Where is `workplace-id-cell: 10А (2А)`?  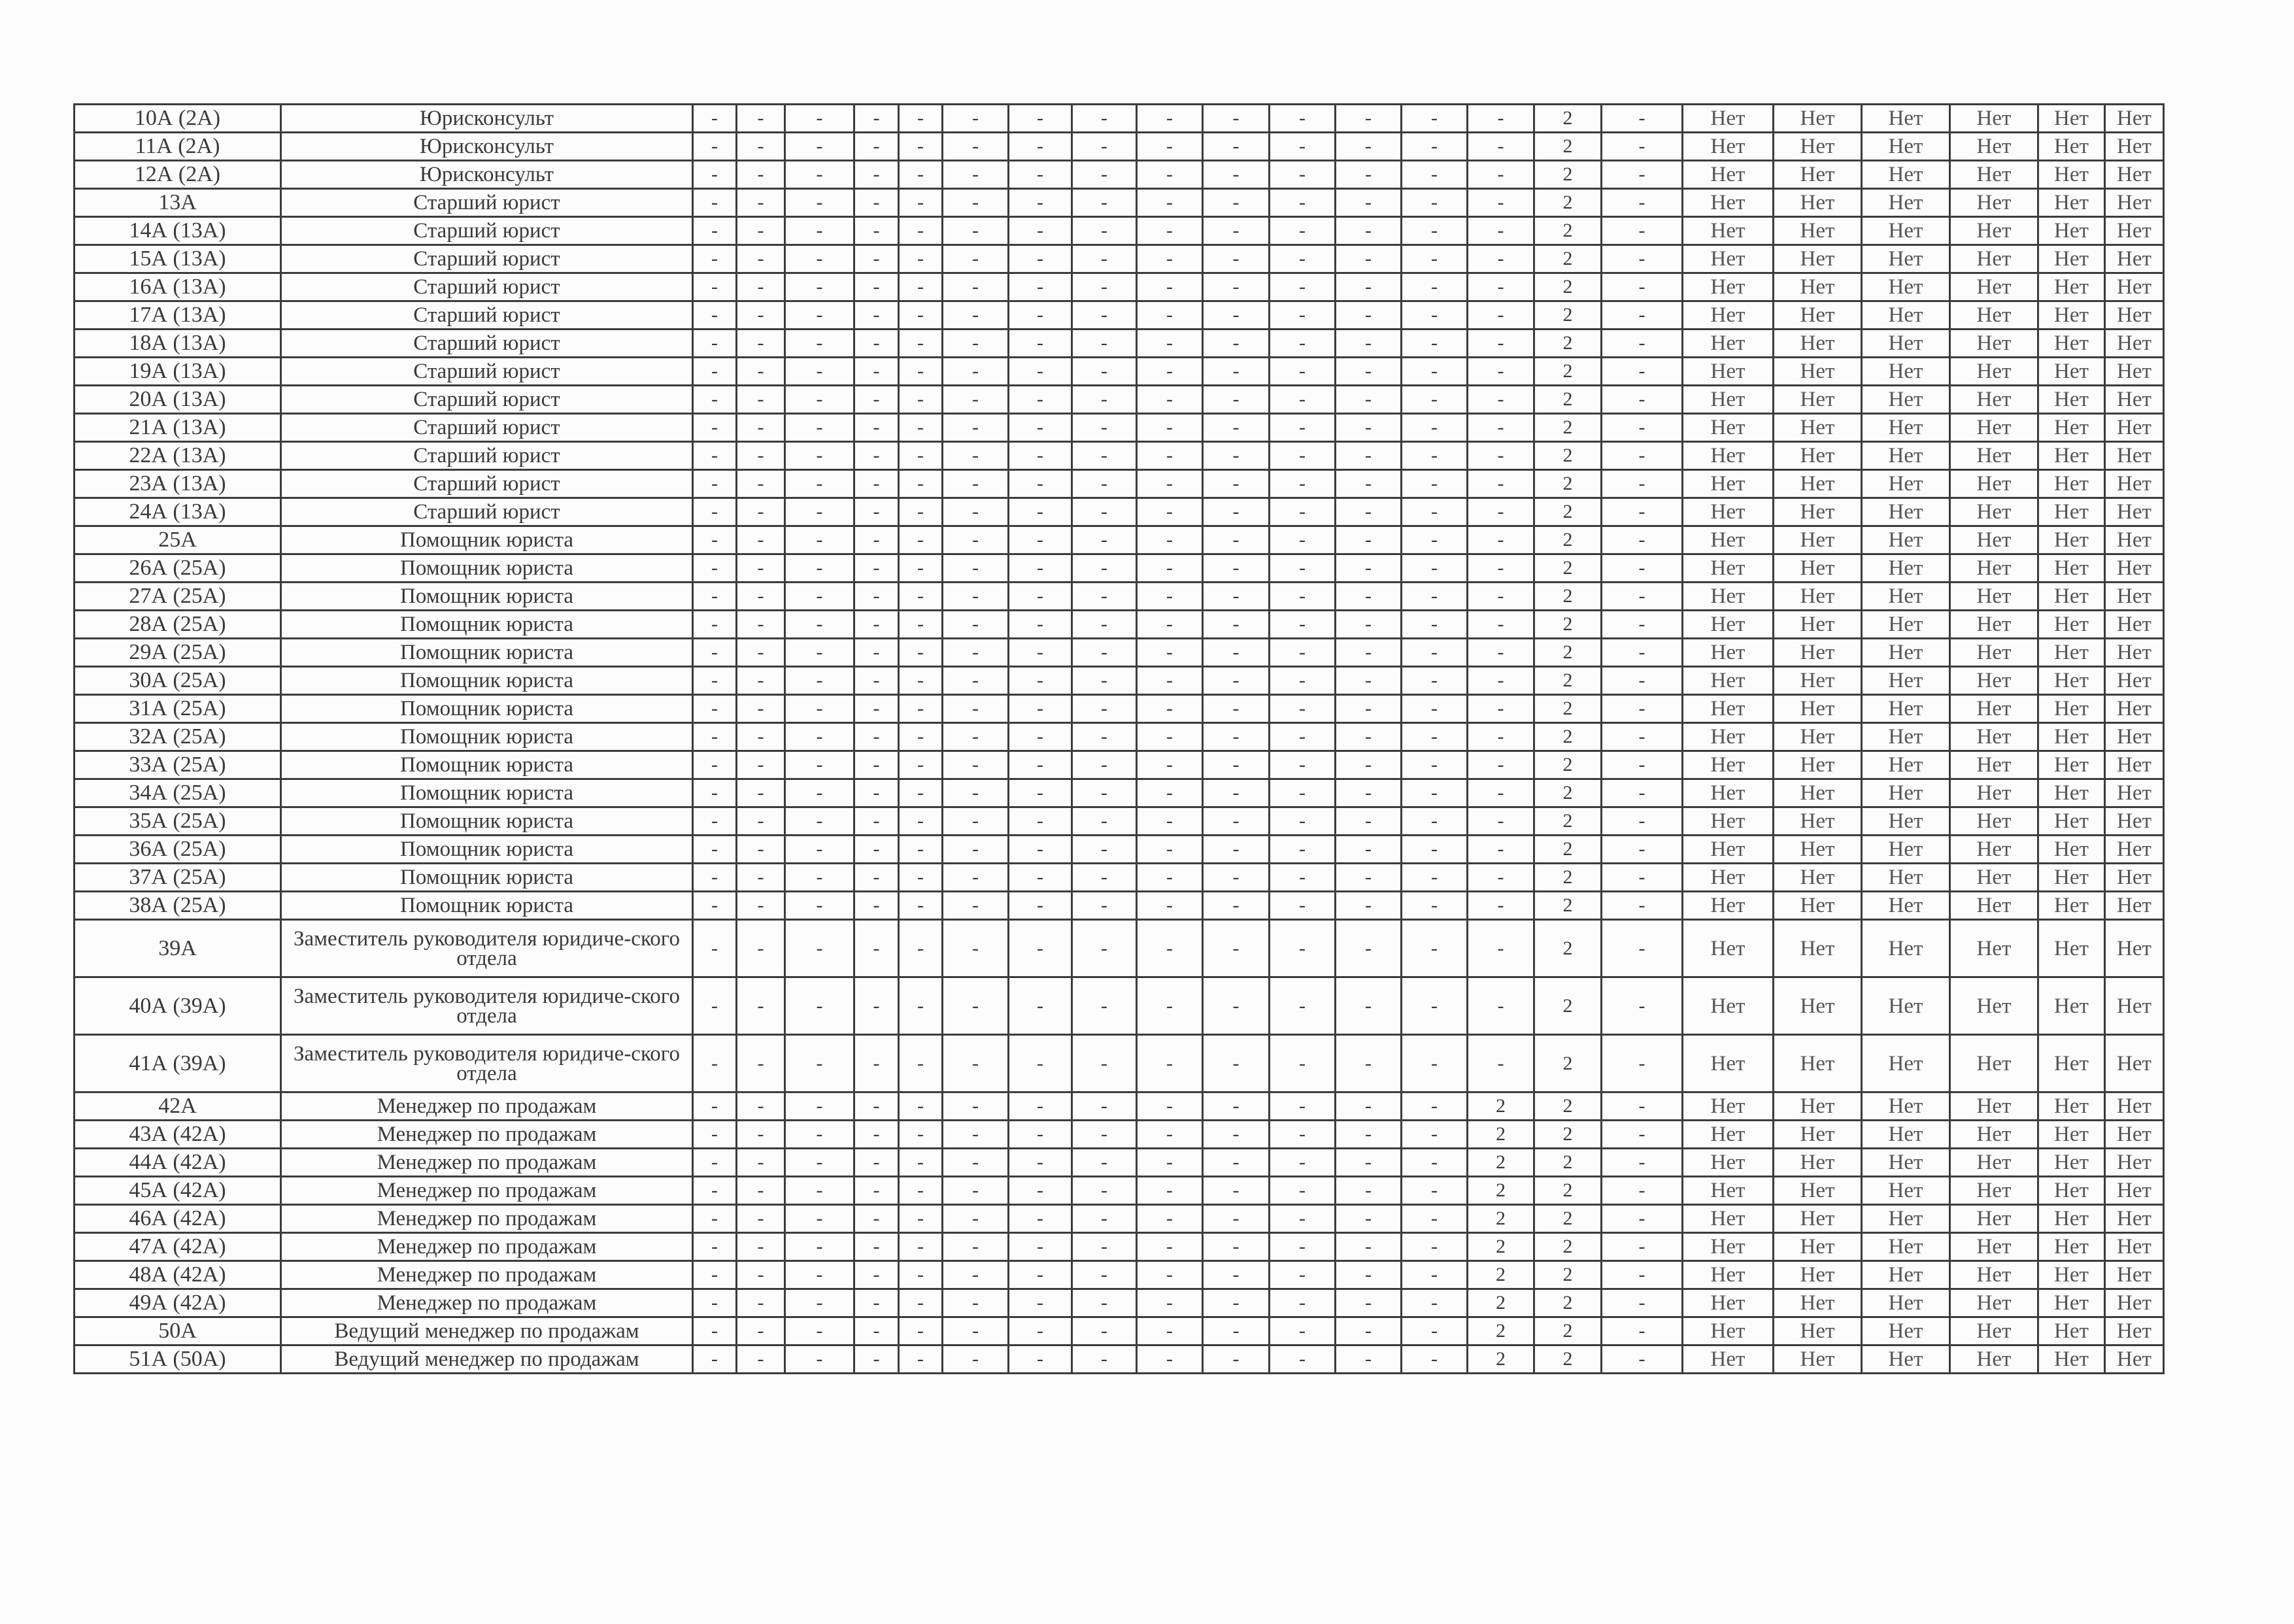
workplace-id-cell: 10А (2А) is located at coordinates (177, 118).